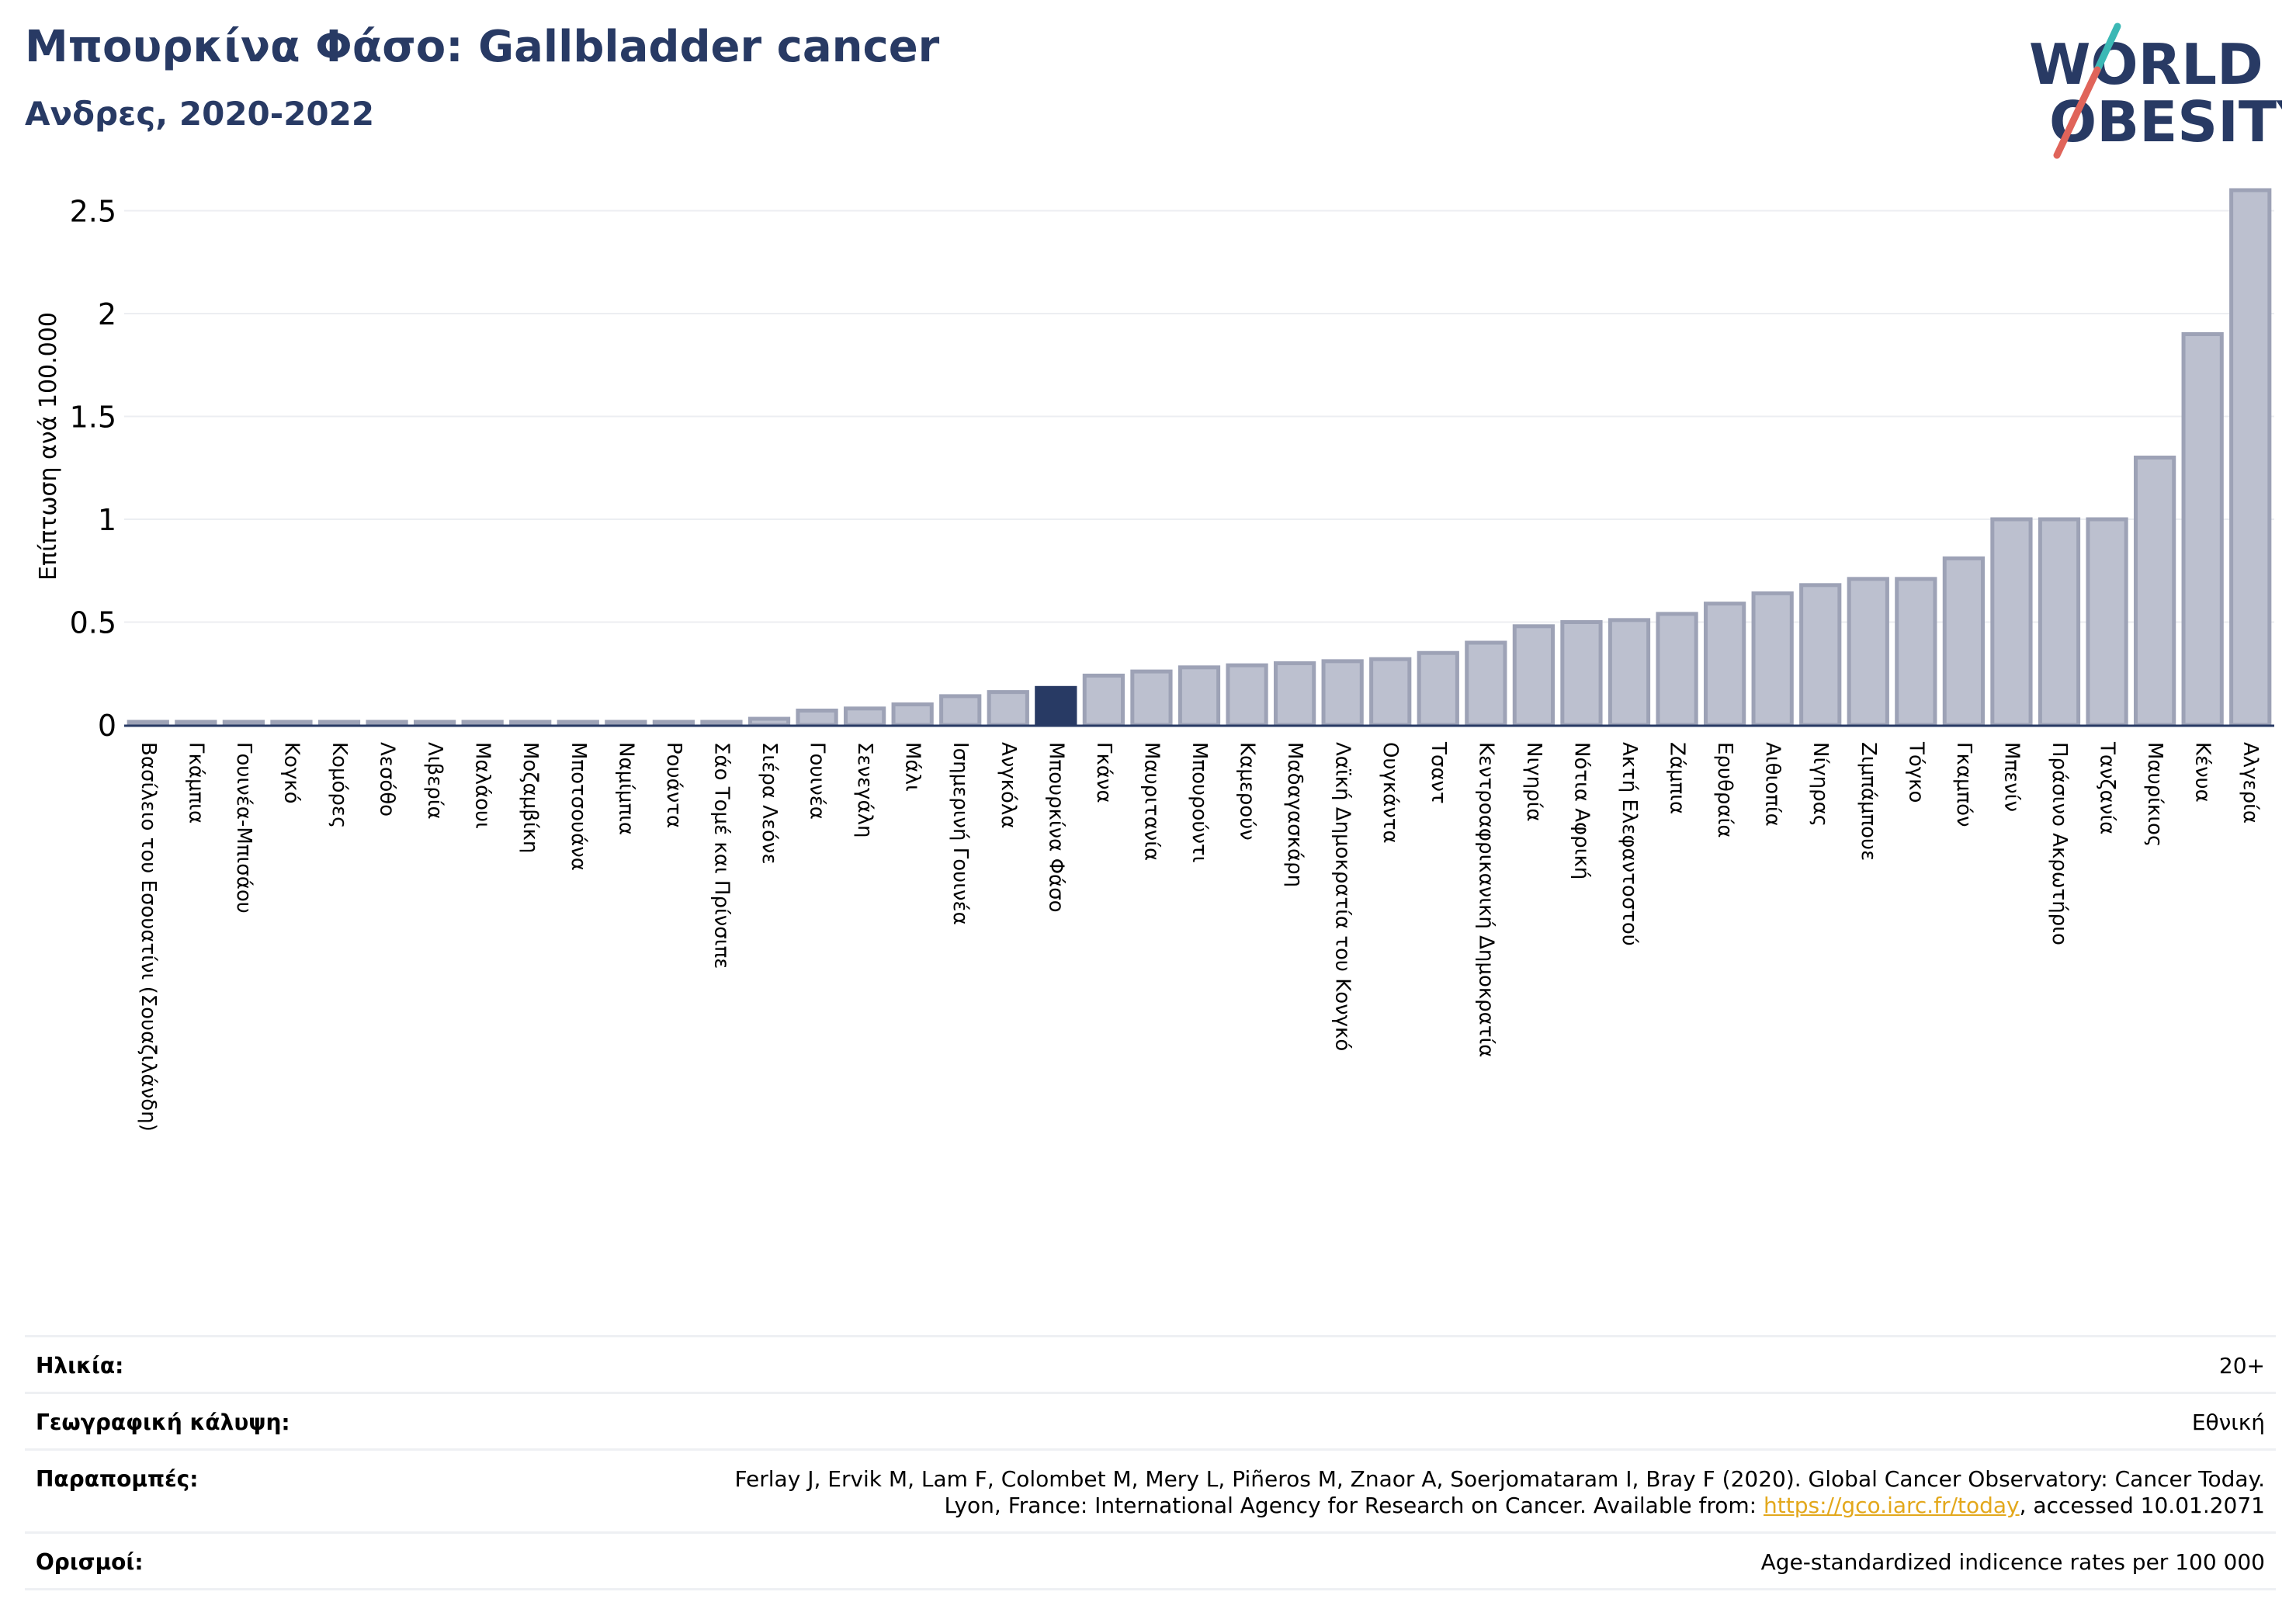  Describe the element at coordinates (1055, 827) in the screenshot. I see `x-tick-label: Μπουρκίνα Φάσο` at that location.